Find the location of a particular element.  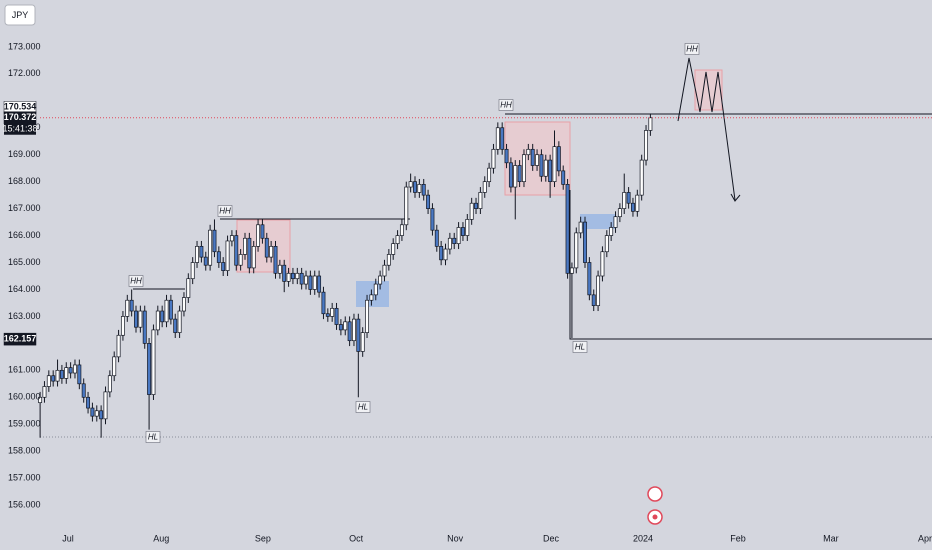

x-tick-label: Jul is located at coordinates (68, 538).